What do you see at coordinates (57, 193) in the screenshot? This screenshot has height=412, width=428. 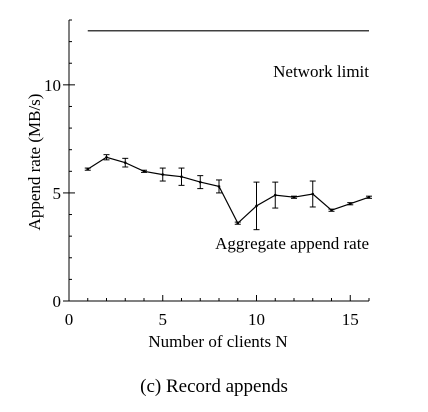 I see `y-tick-label: 5` at bounding box center [57, 193].